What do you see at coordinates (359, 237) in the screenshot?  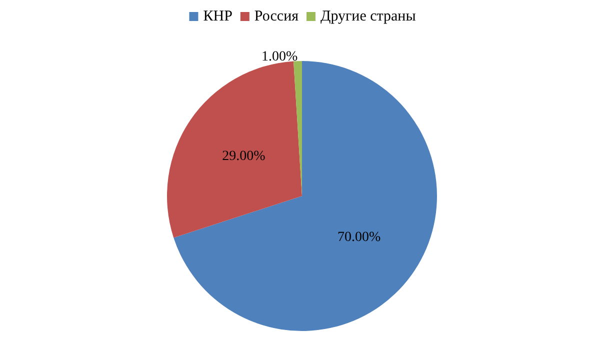 I see `data-label: 70.00%` at bounding box center [359, 237].